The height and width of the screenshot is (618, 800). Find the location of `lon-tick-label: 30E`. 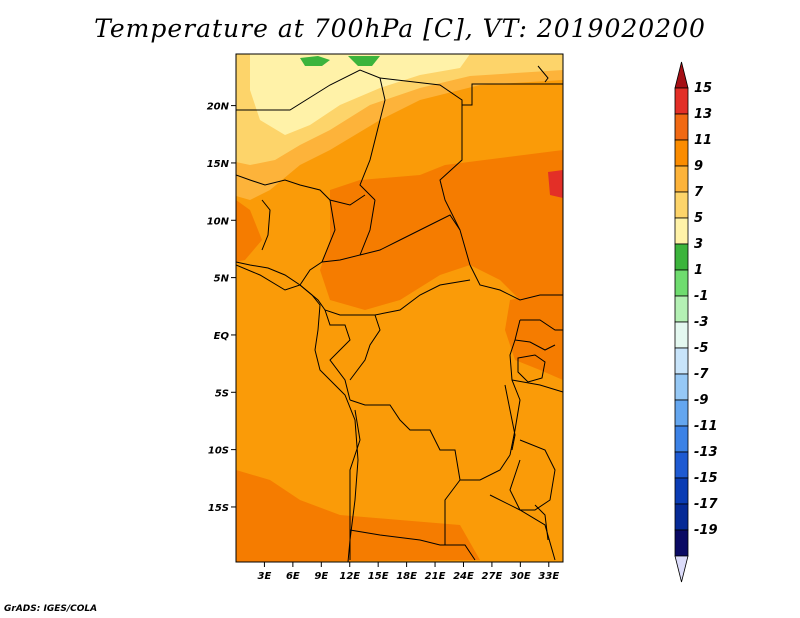

lon-tick-label: 30E is located at coordinates (520, 576).